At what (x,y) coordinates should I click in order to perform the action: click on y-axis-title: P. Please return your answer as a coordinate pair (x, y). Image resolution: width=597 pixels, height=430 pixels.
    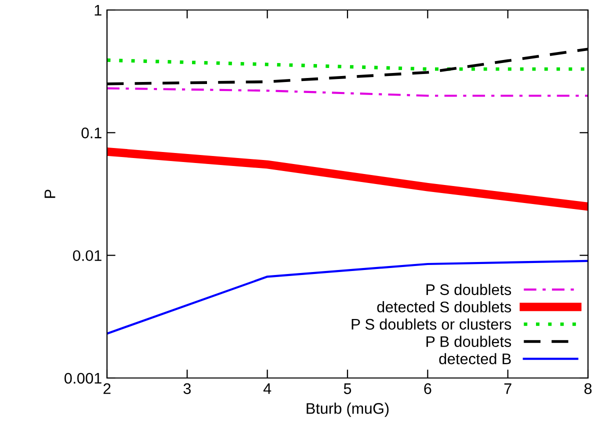
    Looking at the image, I should click on (50, 194).